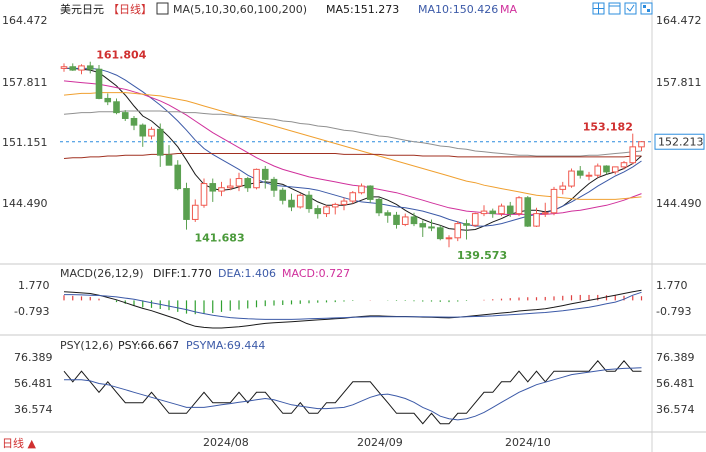 This screenshot has width=706, height=452. I want to click on macd-tick-label: 1.770, so click(34, 285).